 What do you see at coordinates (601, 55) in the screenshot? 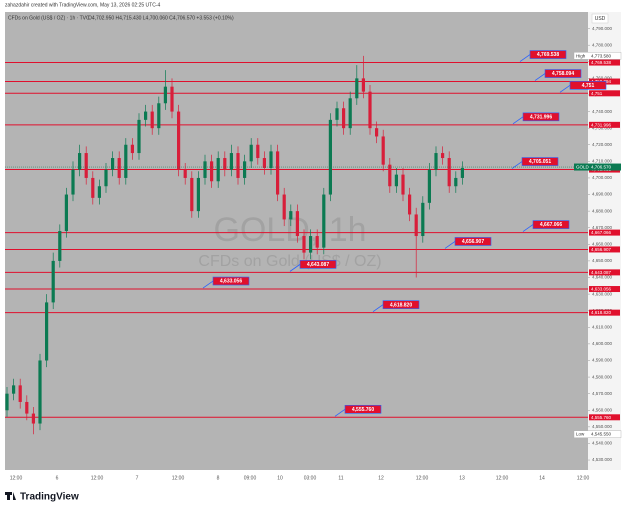
I see `extreme-value: 4,773.580` at bounding box center [601, 55].